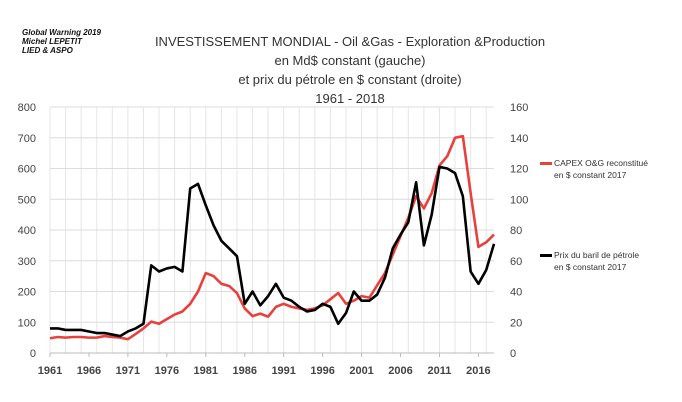  I want to click on y-tick-label-right: 60, so click(516, 262).